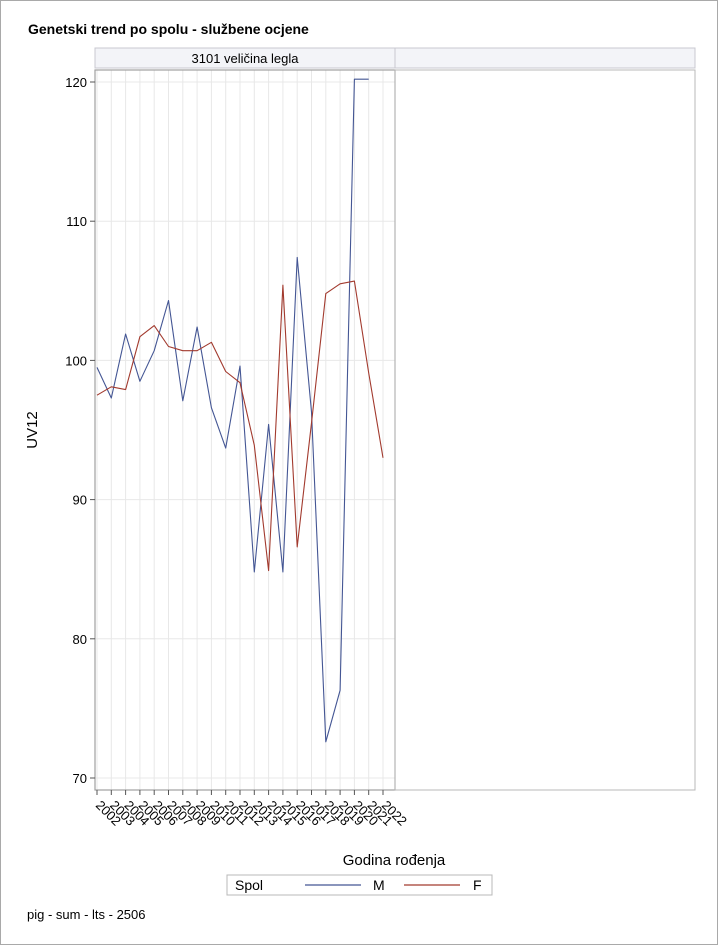  I want to click on legend-label-f: F, so click(477, 885).